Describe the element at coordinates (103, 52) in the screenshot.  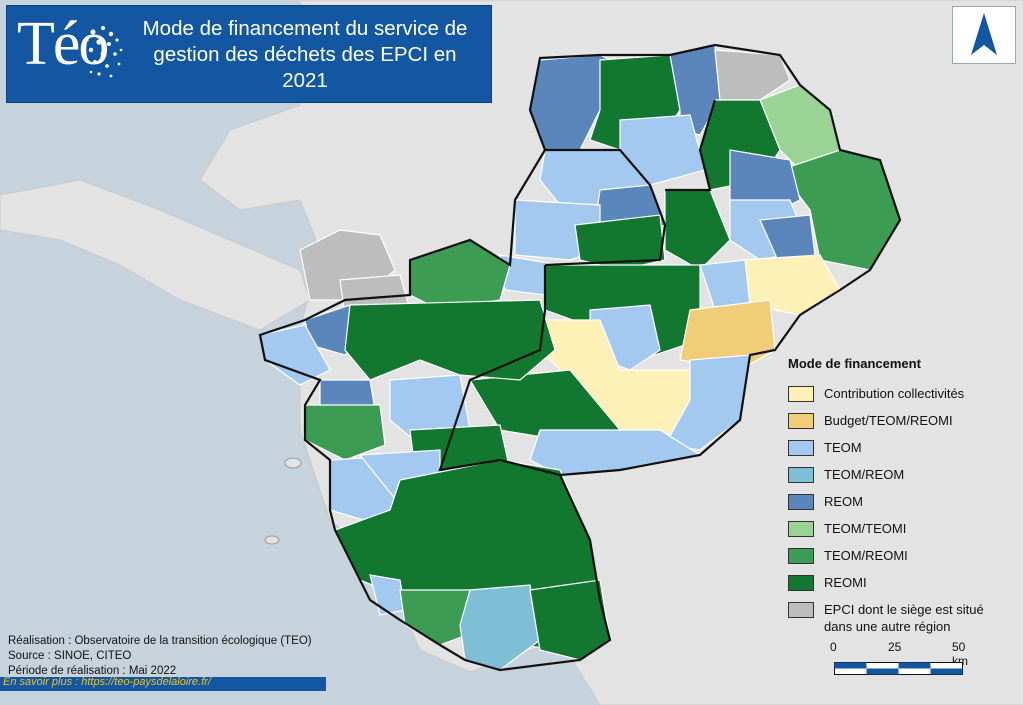
I see `logo-dots-icon` at that location.